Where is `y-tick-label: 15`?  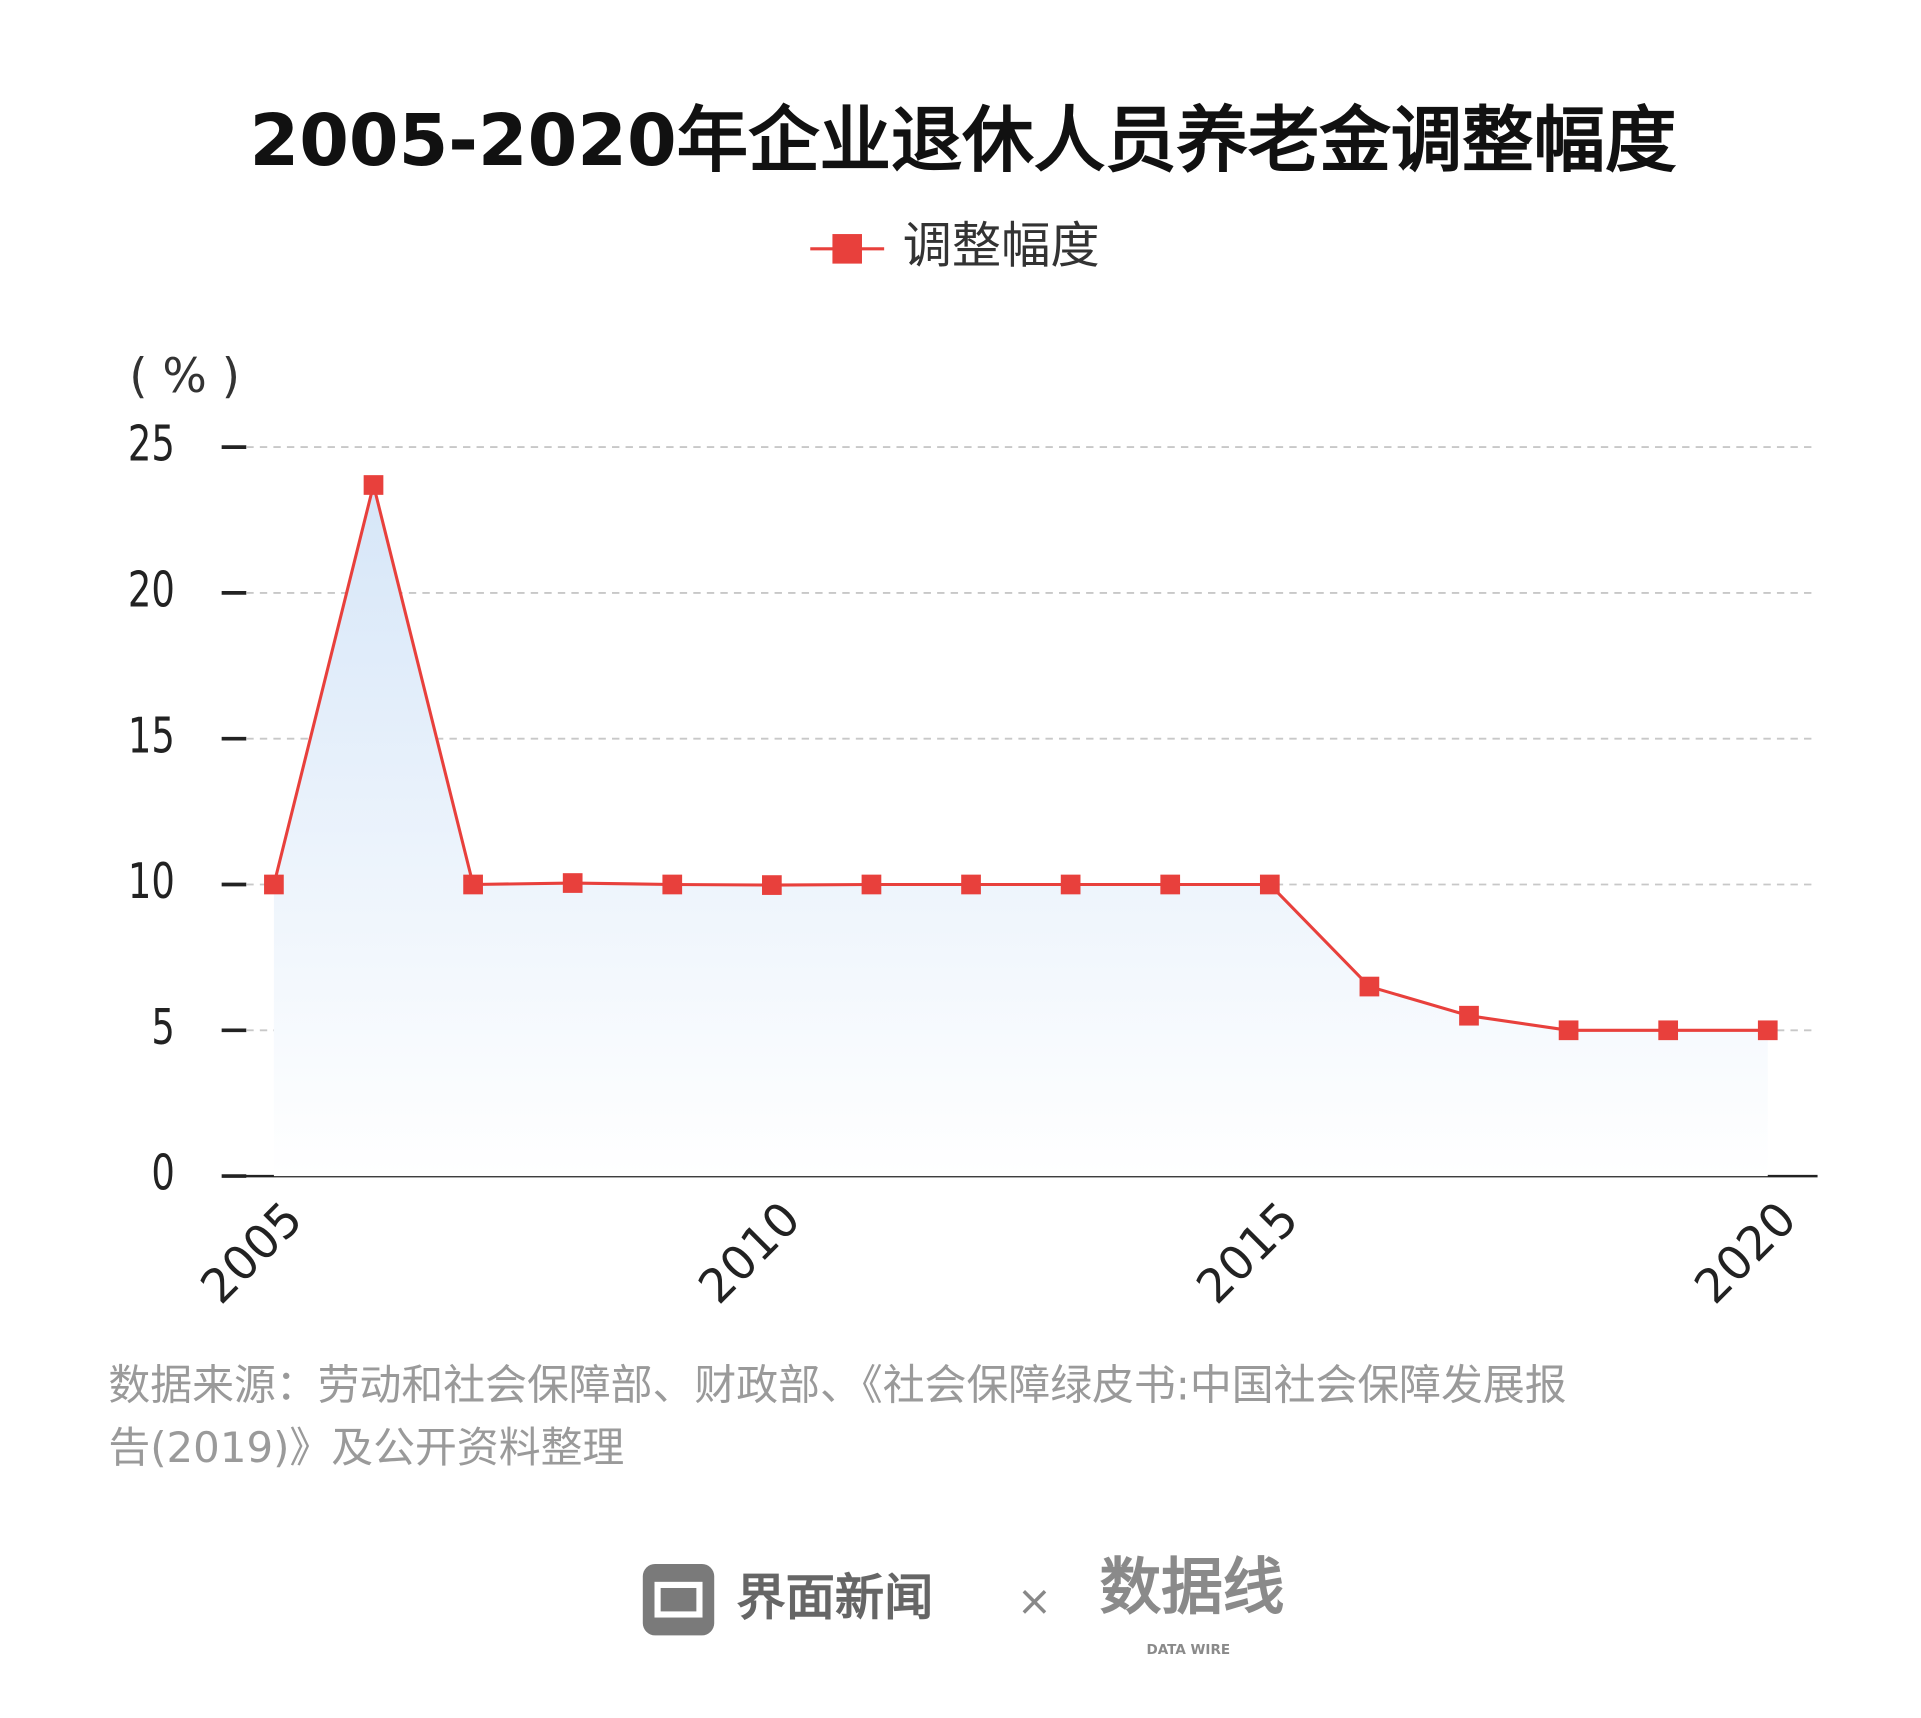
y-tick-label: 15 is located at coordinates (151, 736).